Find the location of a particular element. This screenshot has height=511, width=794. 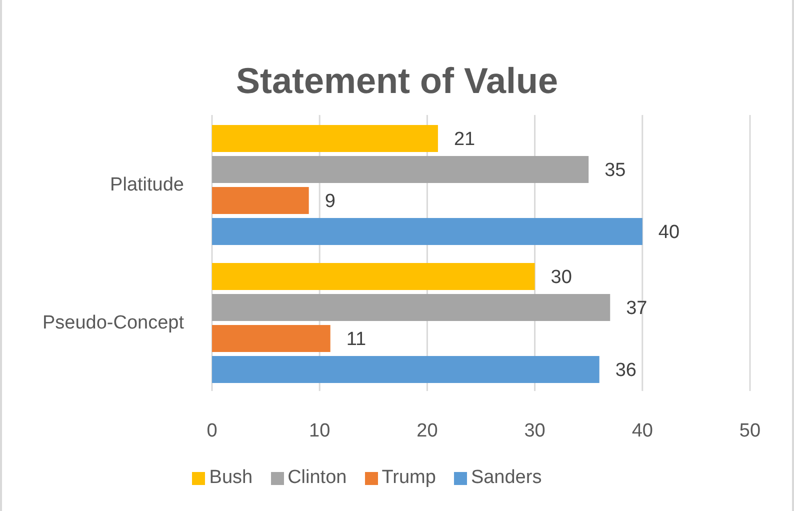

data-label: 40 is located at coordinates (669, 233).